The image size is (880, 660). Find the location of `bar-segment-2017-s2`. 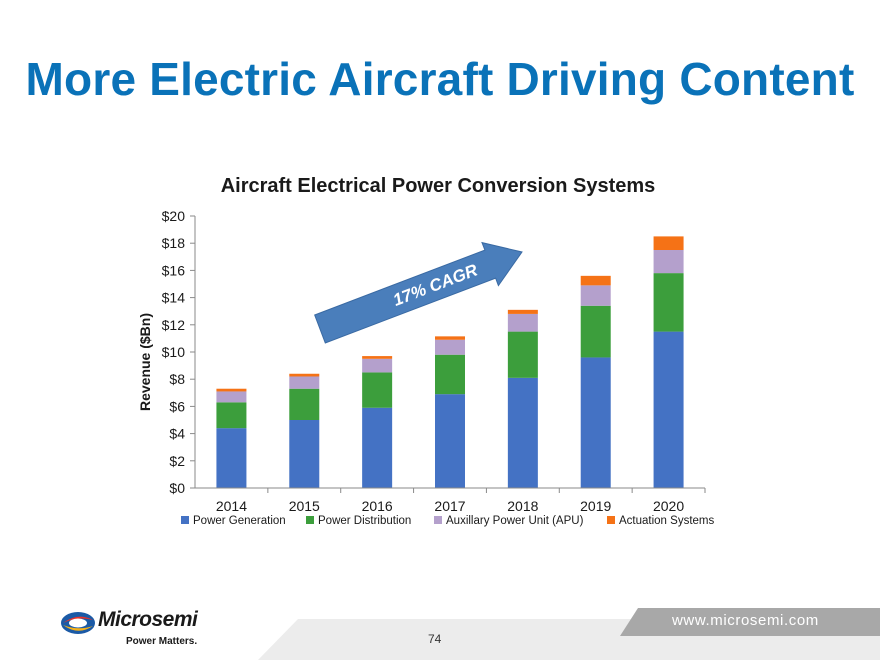

bar-segment-2017-s2 is located at coordinates (450, 347).